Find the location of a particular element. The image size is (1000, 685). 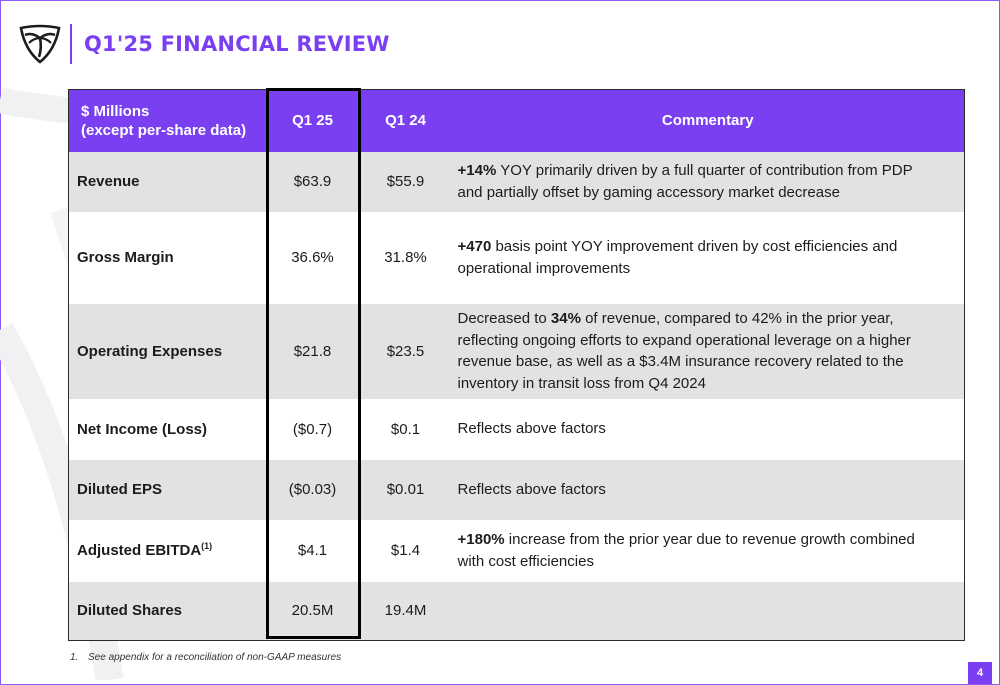

row-label: Adjusted EBITDA(1) is located at coordinates (167, 550).